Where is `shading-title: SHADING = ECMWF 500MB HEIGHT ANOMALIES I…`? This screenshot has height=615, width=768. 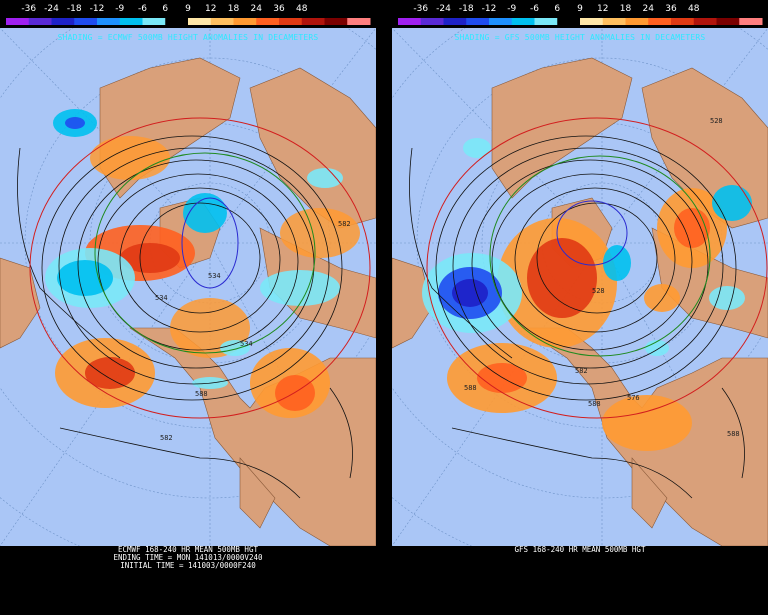 shading-title: SHADING = ECMWF 500MB HEIGHT ANOMALIES I… is located at coordinates (188, 37).